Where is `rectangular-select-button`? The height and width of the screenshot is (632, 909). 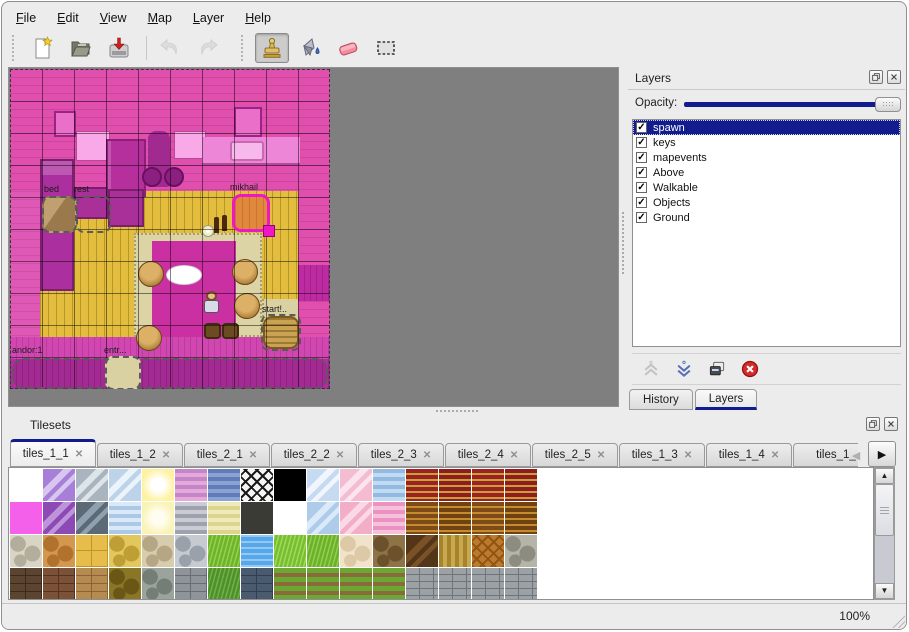 rectangular-select-button is located at coordinates (386, 48).